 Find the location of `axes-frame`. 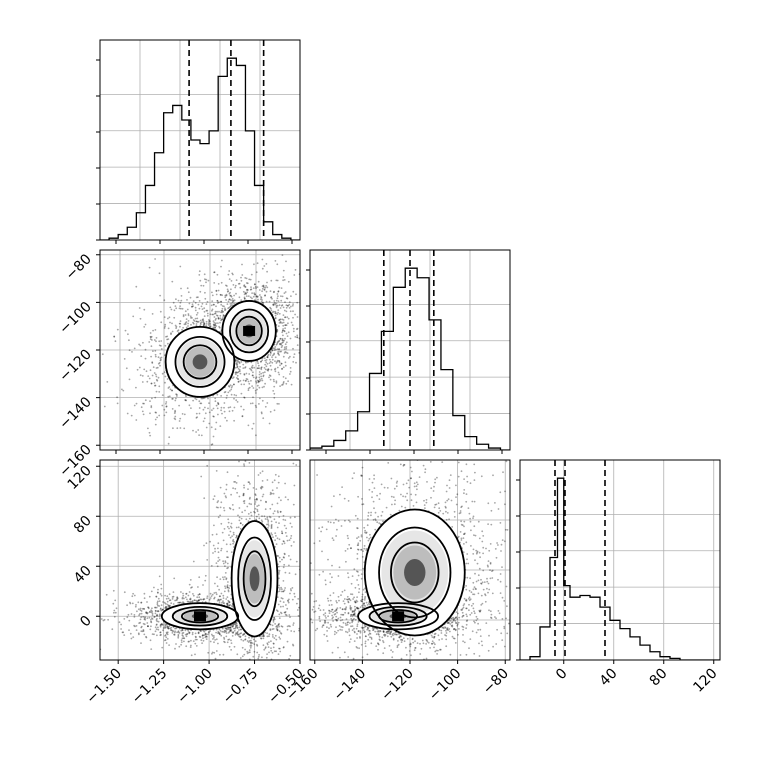

axes-frame is located at coordinates (200, 140).